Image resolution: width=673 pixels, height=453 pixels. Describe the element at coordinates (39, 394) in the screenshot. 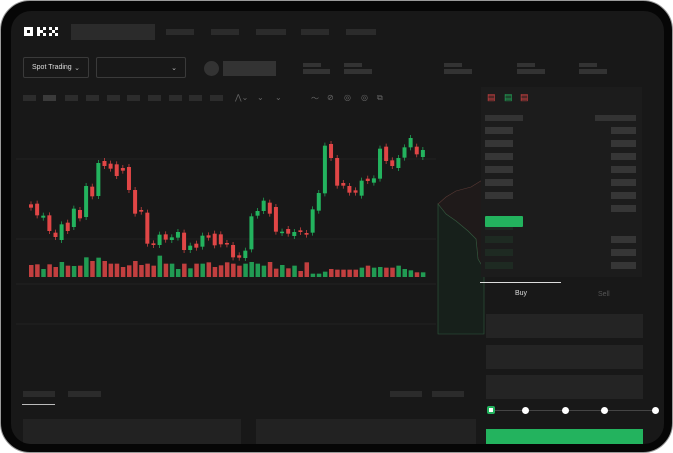

I see `tab-open-orders` at that location.